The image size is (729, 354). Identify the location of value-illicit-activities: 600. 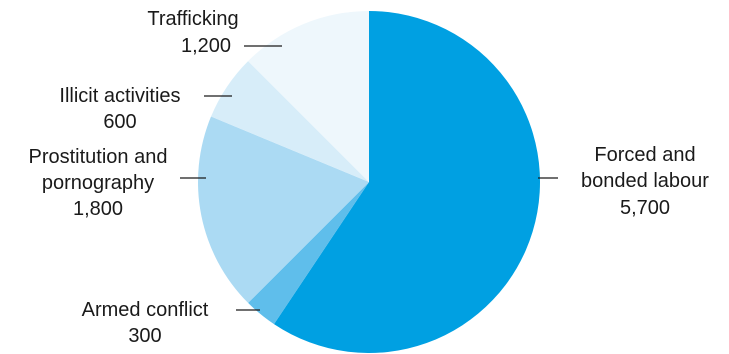
(119, 122).